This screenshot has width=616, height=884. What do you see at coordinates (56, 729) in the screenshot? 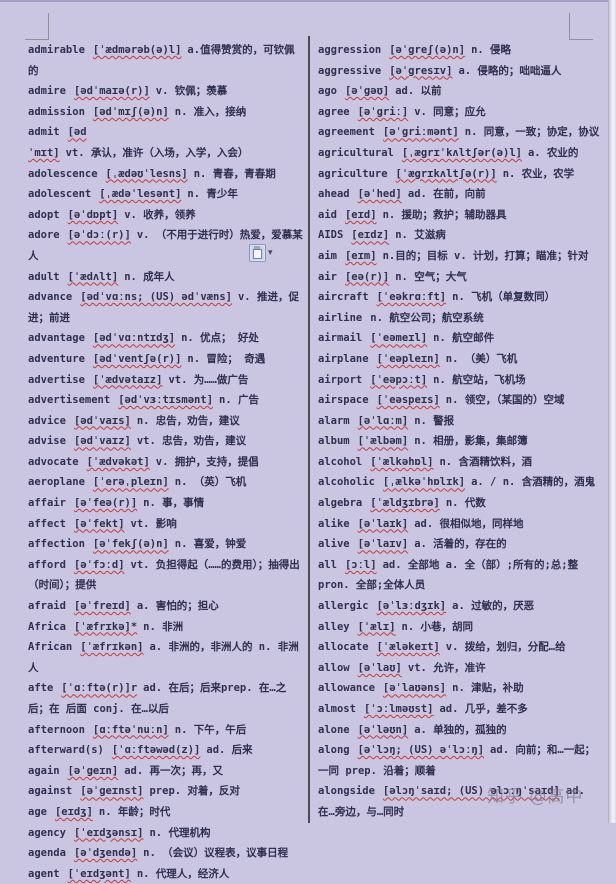
I see `entry-word: afternoon` at bounding box center [56, 729].